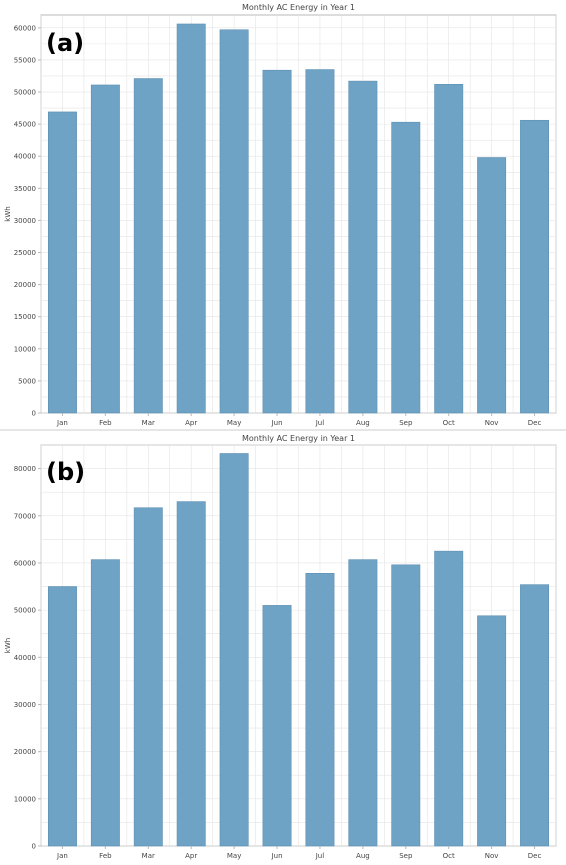 This screenshot has width=566, height=865. I want to click on panel-divider, so click(283, 430).